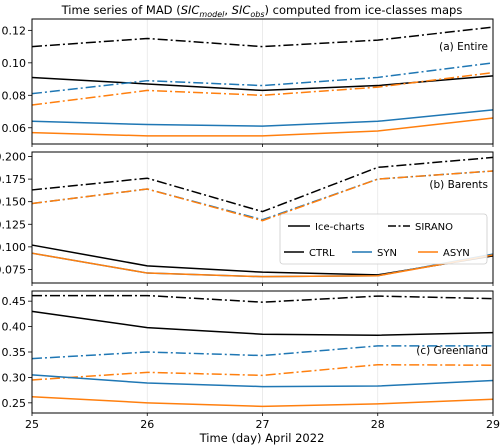 This screenshot has width=500, height=448. I want to click on y-tick-label: 0.075, so click(13, 269).